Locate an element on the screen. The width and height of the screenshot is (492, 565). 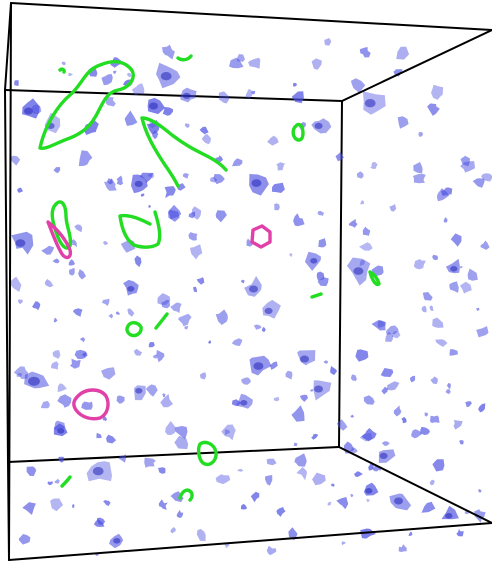
back-edge-bottom is located at coordinates (173, 454).